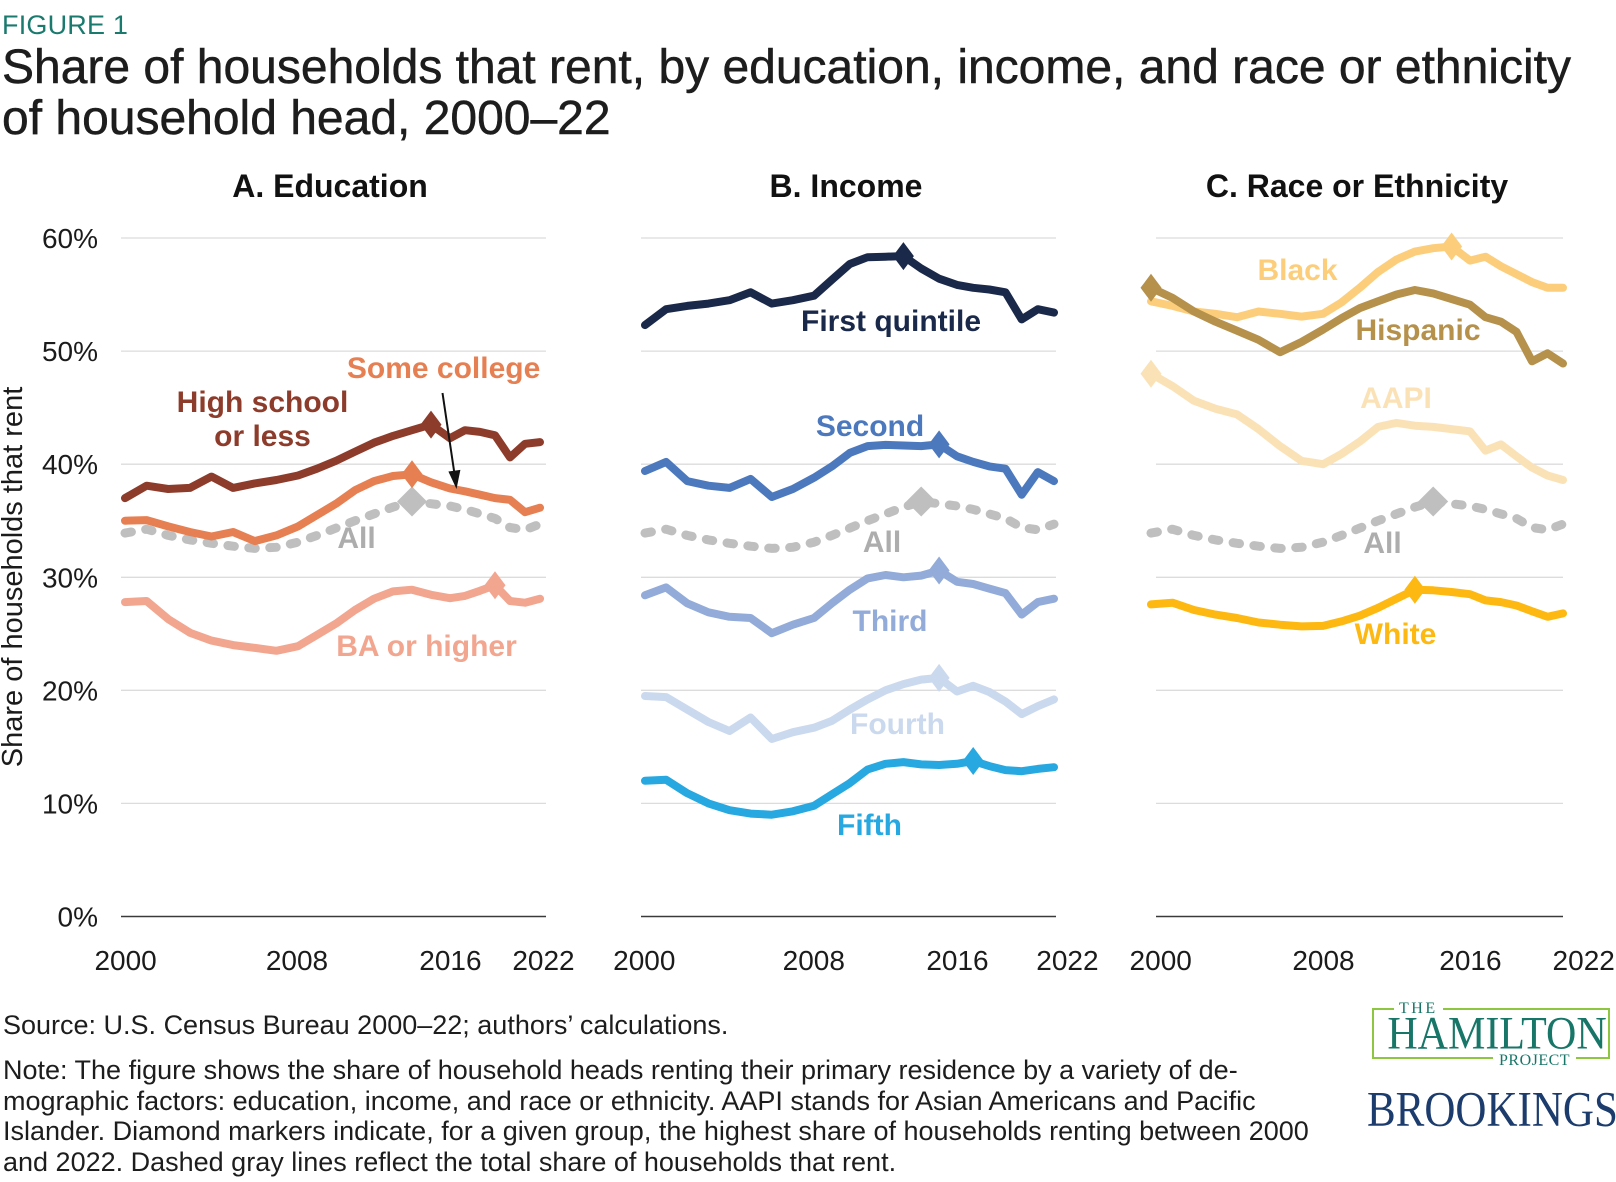  Describe the element at coordinates (870, 426) in the screenshot. I see `svg-text: Second` at that location.